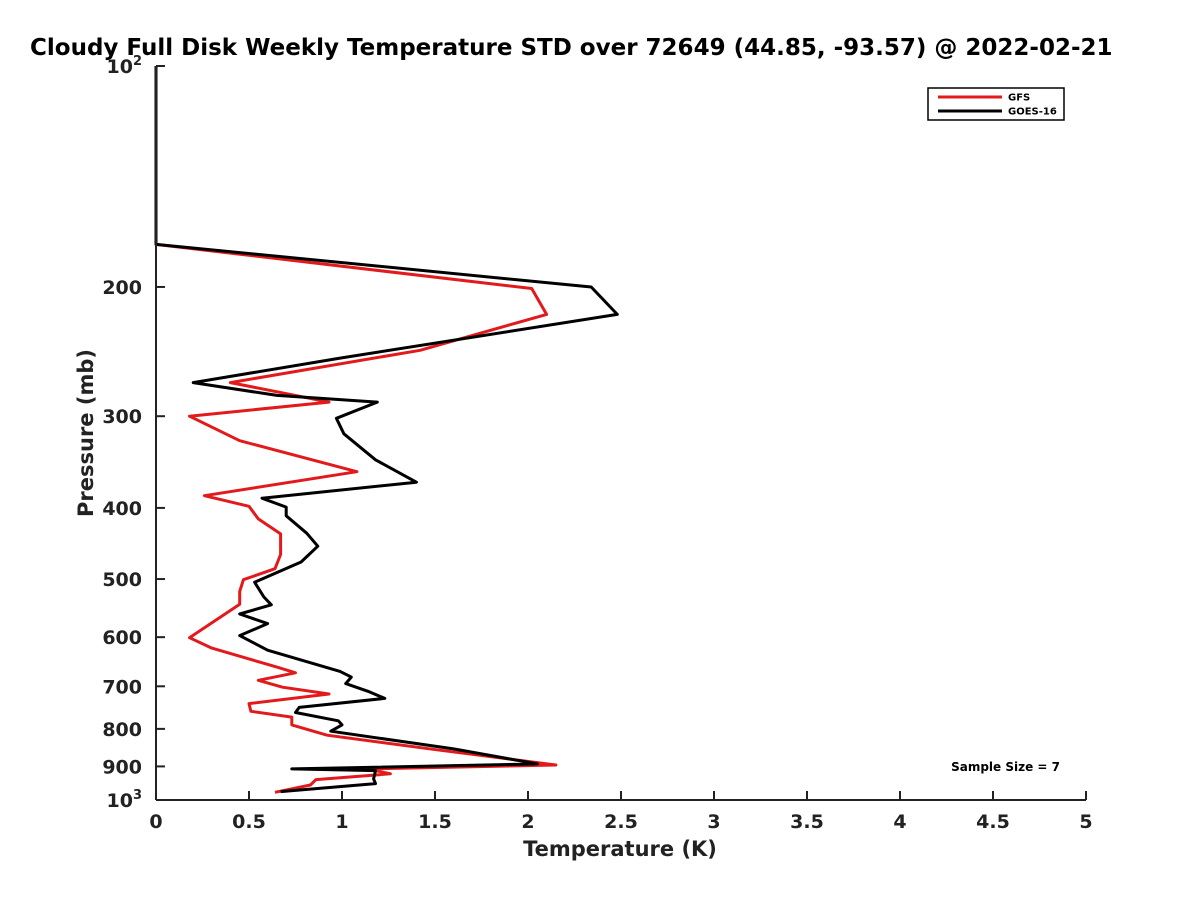 This screenshot has height=900, width=1200. I want to click on x-tick-label-8: 4, so click(899, 822).